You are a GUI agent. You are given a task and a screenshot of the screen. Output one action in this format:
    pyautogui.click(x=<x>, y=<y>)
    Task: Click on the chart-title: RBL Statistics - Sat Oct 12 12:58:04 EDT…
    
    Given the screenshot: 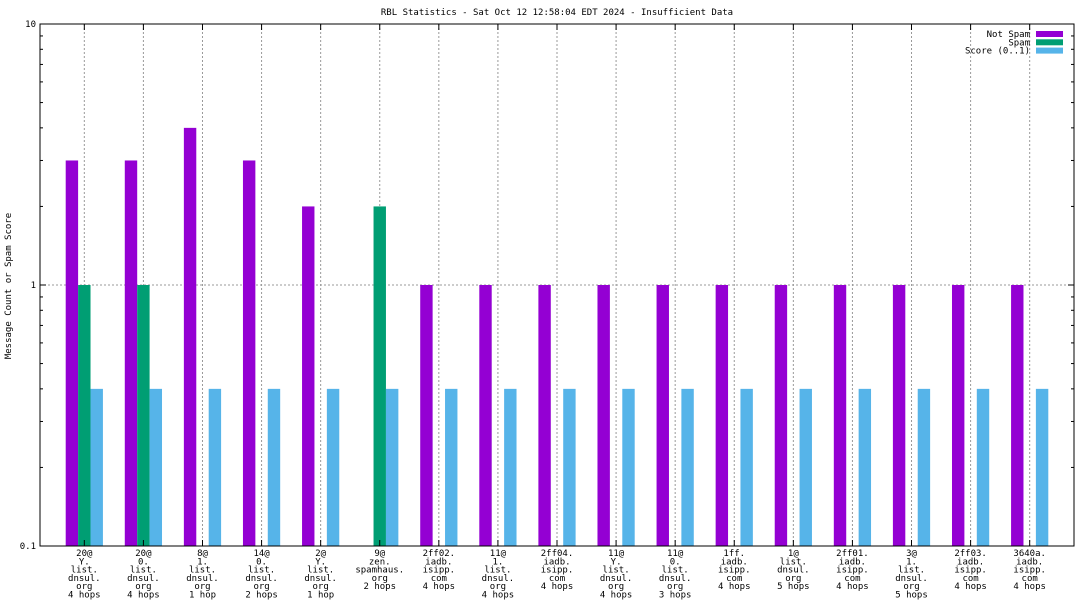 What is the action you would take?
    pyautogui.click(x=557, y=13)
    